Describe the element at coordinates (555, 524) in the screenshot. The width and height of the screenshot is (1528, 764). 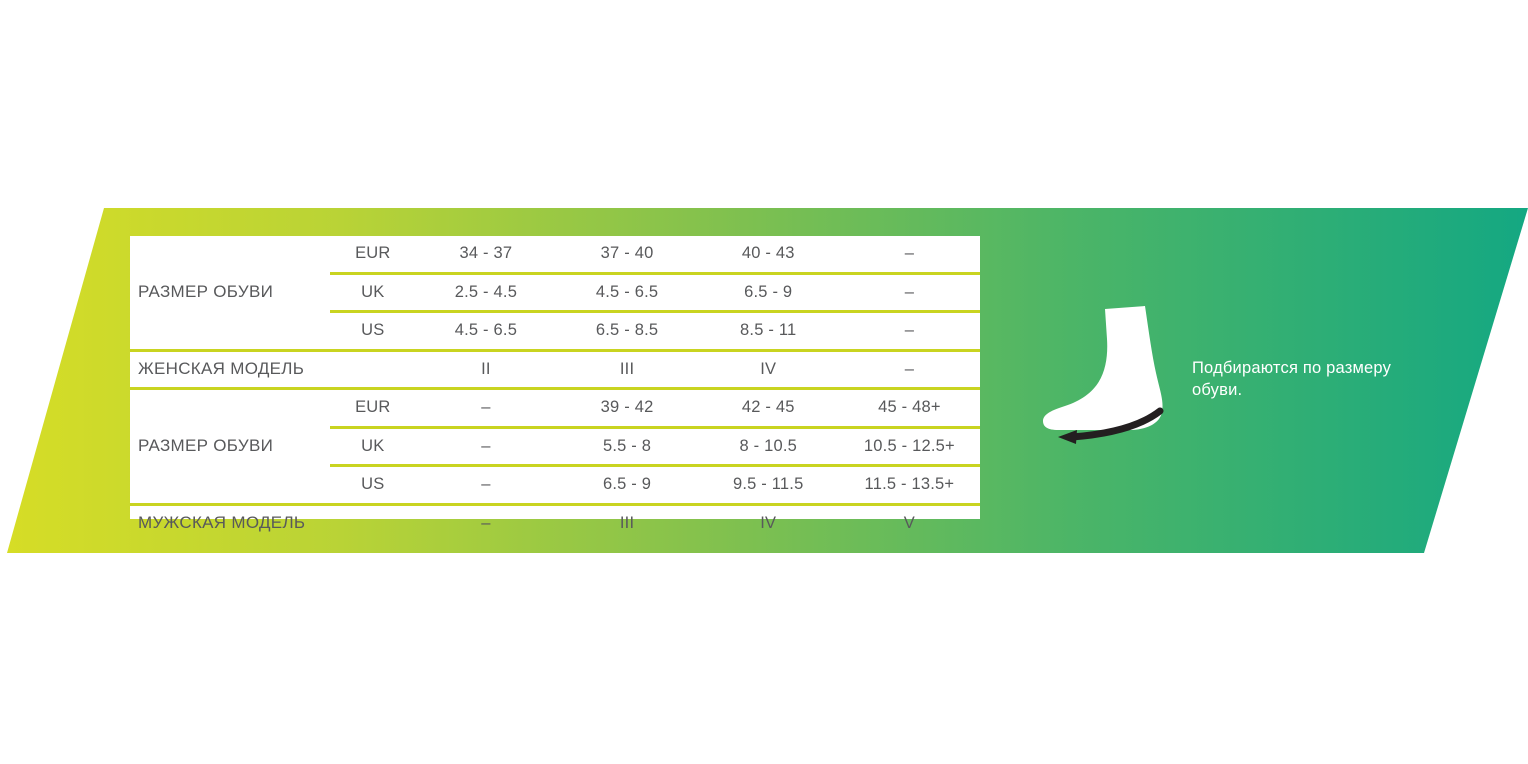
I see `table-row: МУЖСКАЯ МОДЕЛЬ – III IV V` at that location.